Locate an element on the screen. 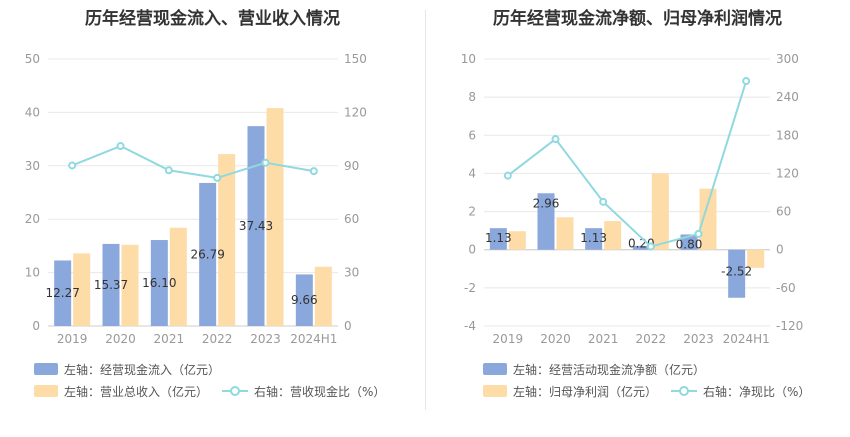  bar-data-label: 16.10 is located at coordinates (159, 283).